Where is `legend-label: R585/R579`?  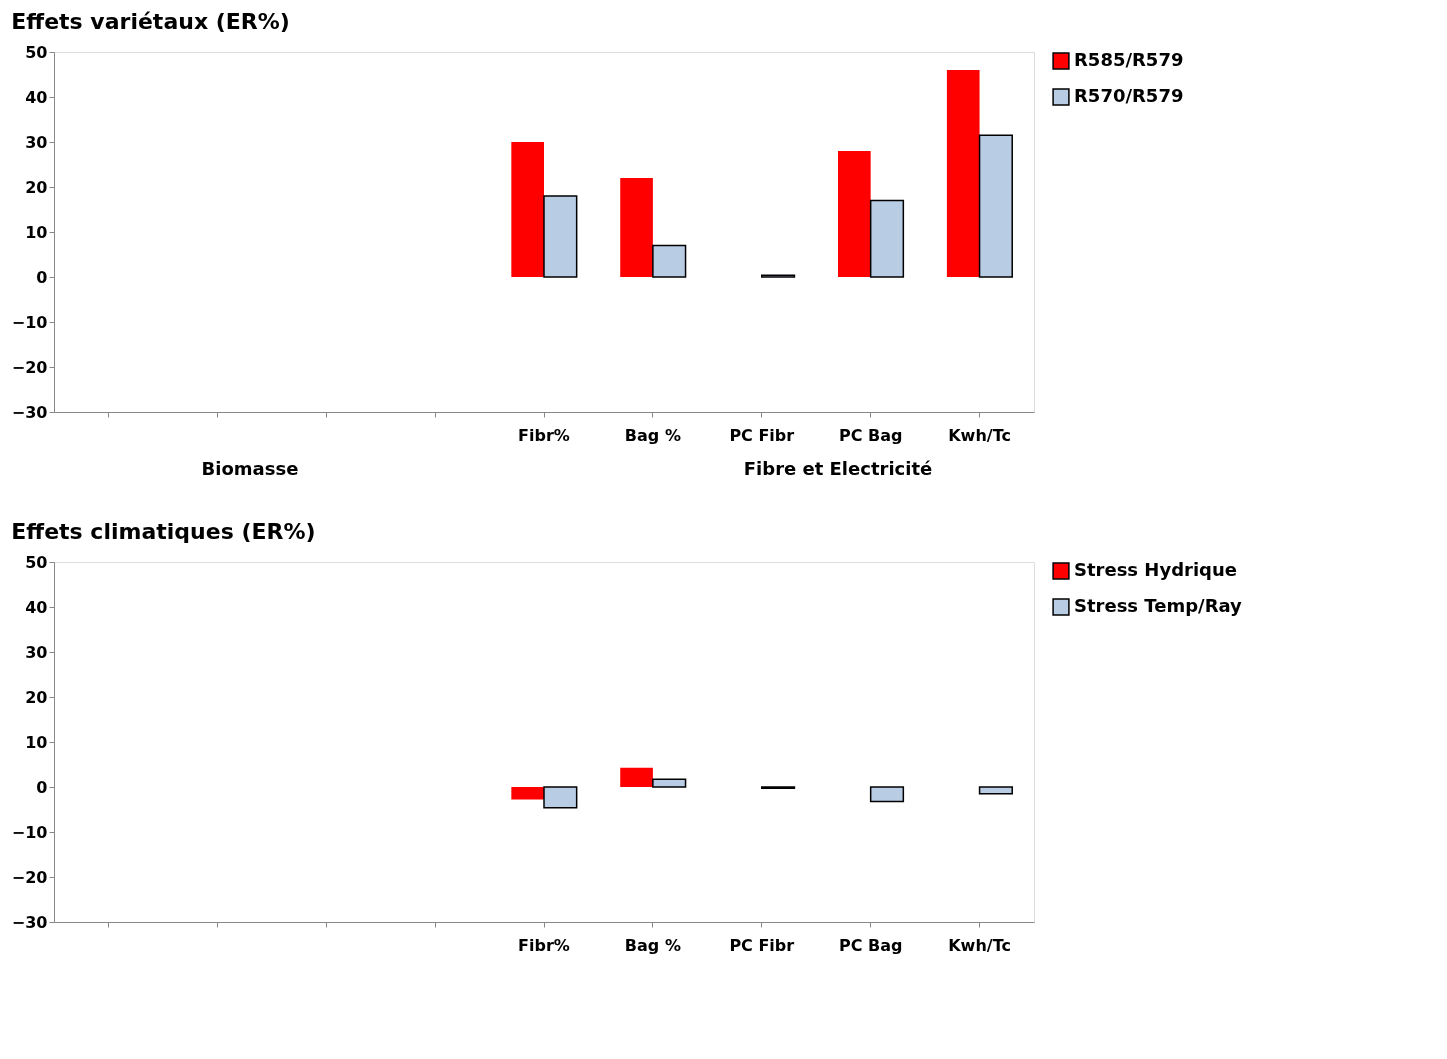
legend-label: R585/R579 is located at coordinates (1129, 59).